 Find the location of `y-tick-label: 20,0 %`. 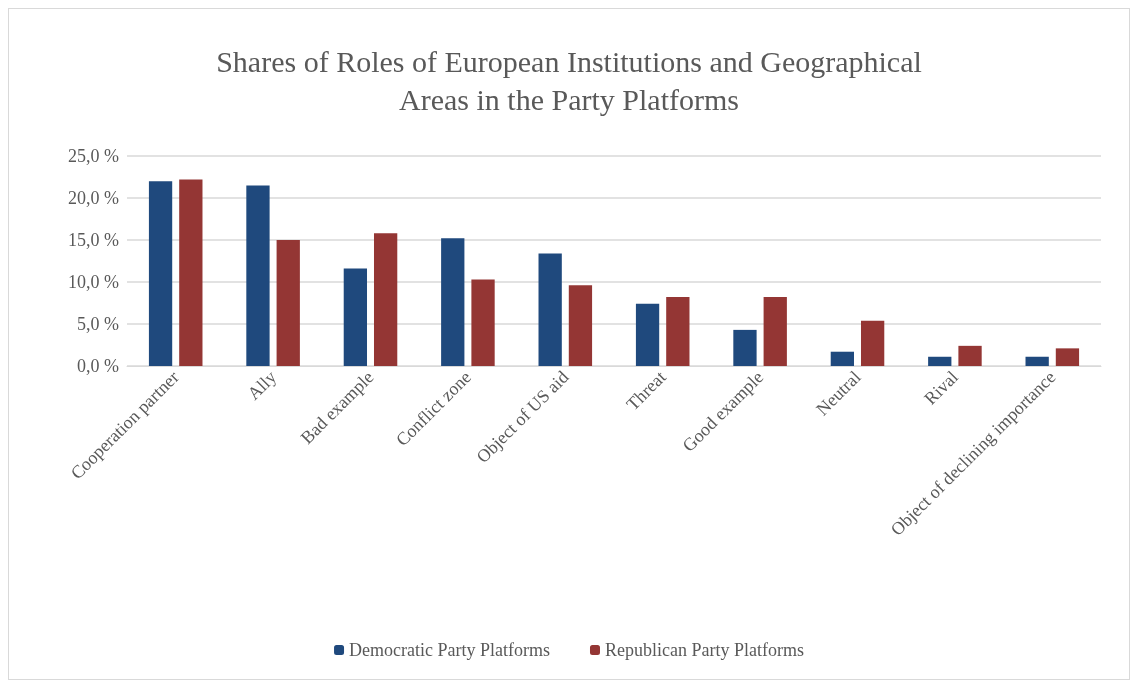

y-tick-label: 20,0 % is located at coordinates (93, 198).